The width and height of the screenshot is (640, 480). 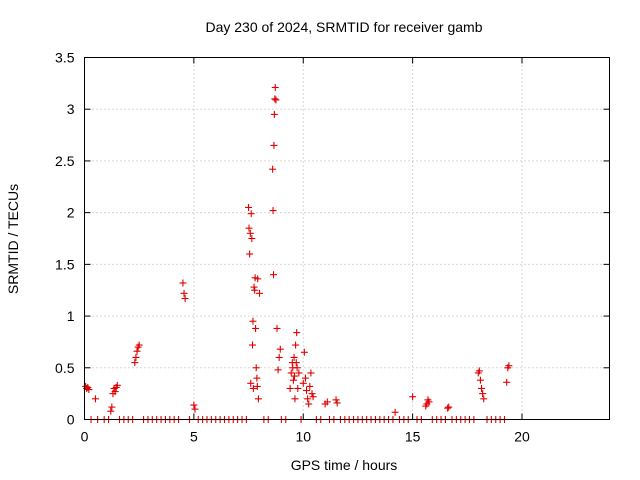 What do you see at coordinates (85, 437) in the screenshot?
I see `x-tick-label: 0` at bounding box center [85, 437].